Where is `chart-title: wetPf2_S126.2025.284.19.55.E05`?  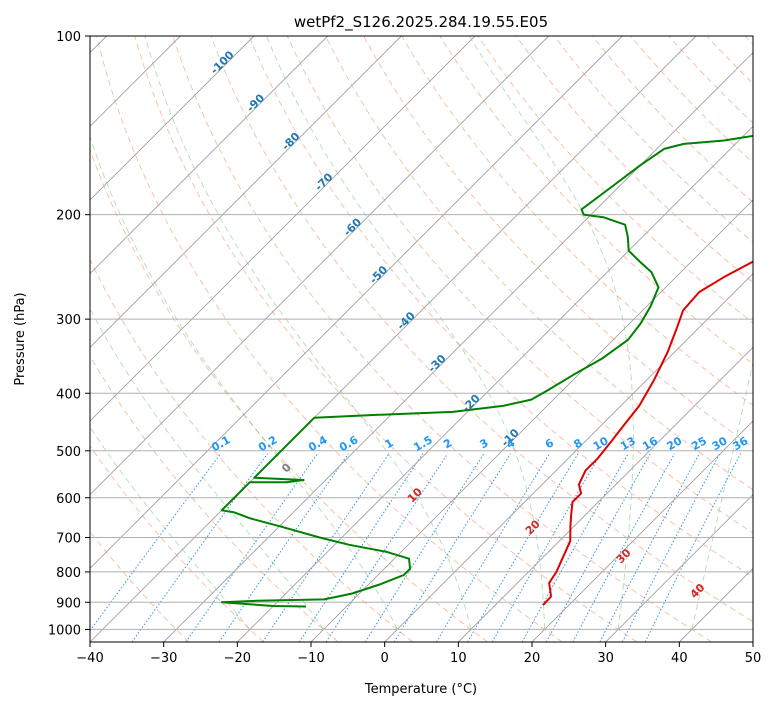 chart-title: wetPf2_S126.2025.284.19.55.E05 is located at coordinates (421, 22).